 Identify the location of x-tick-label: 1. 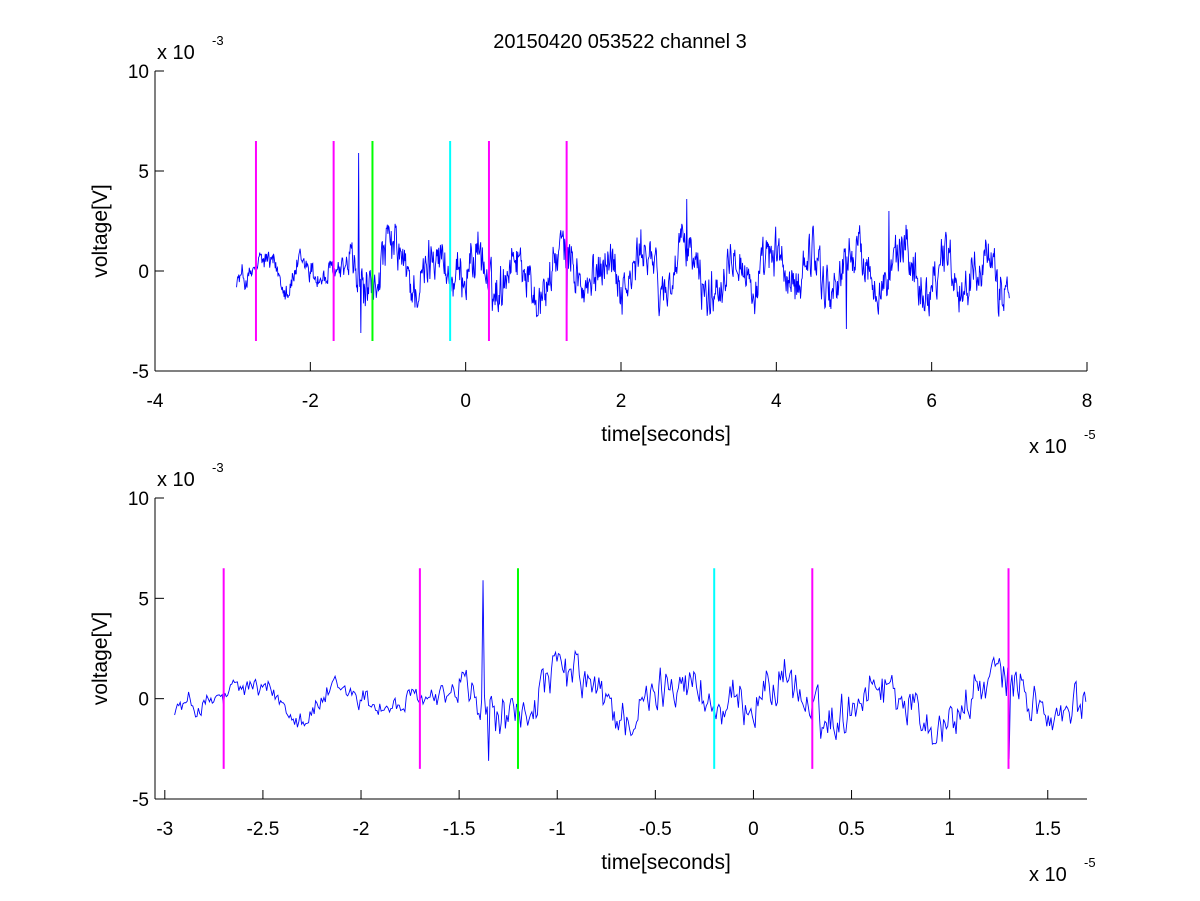
(949, 829).